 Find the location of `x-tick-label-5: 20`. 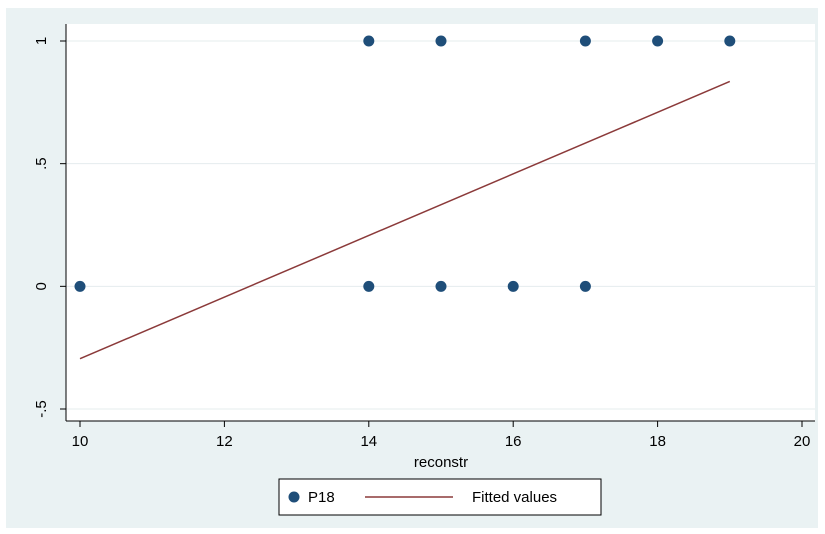

x-tick-label-5: 20 is located at coordinates (802, 441).